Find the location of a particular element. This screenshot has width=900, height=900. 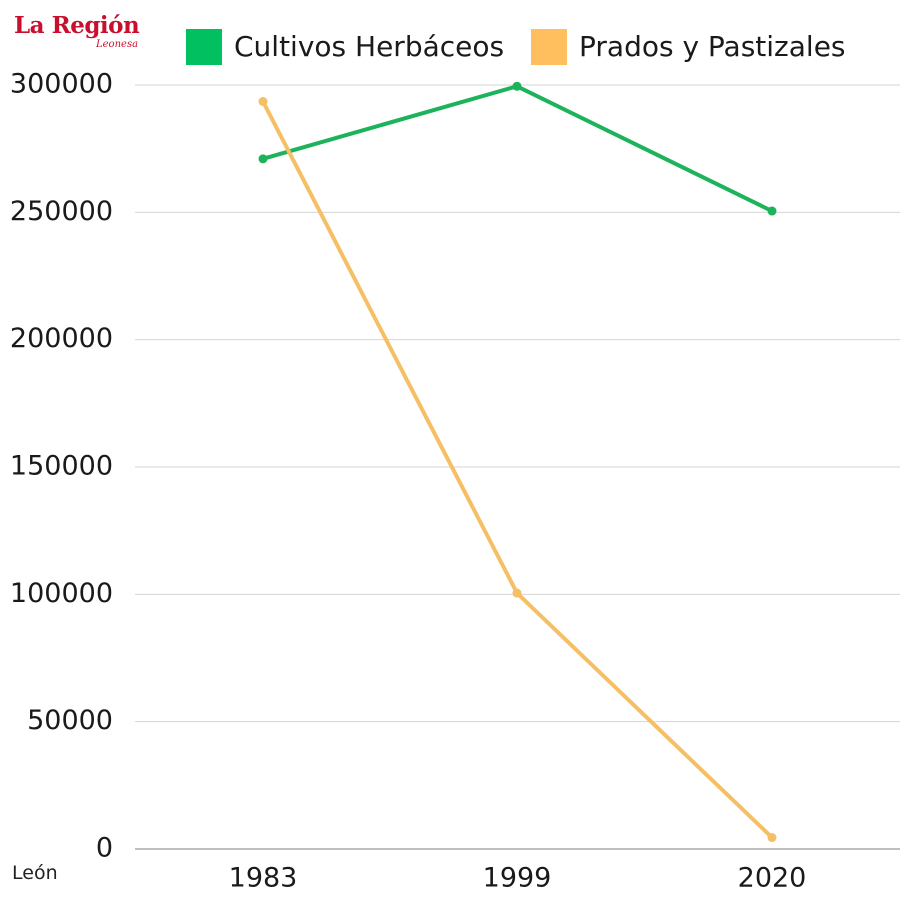

legend-item-prados: Prados y Pastizales is located at coordinates (688, 47).